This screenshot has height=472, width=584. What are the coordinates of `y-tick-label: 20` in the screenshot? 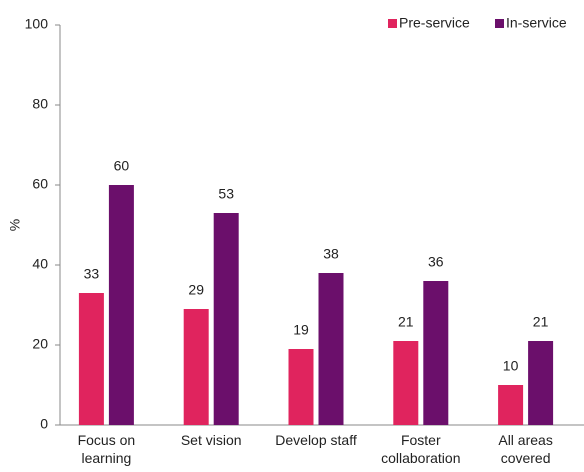 It's located at (40, 344).